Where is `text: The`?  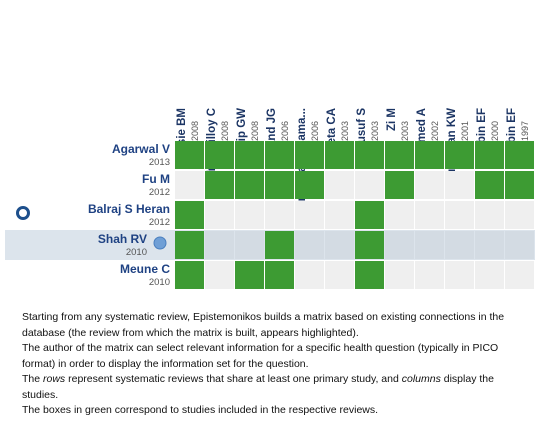
text: The is located at coordinates (33, 379).